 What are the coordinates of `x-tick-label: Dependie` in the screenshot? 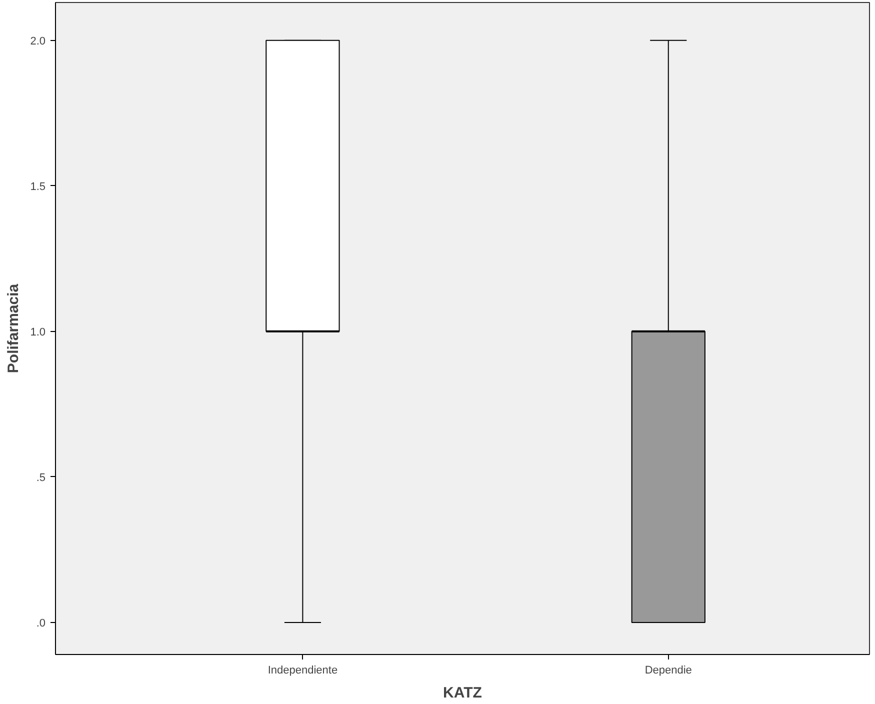 It's located at (668, 670).